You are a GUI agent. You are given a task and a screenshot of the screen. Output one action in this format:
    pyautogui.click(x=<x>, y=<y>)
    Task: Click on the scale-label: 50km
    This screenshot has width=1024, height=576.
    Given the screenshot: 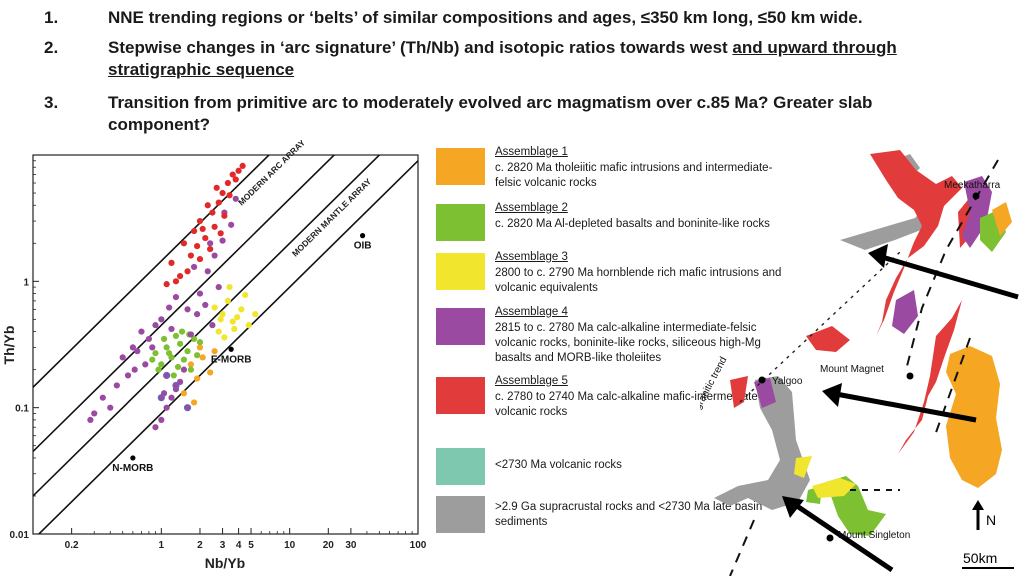 What is the action you would take?
    pyautogui.click(x=980, y=558)
    